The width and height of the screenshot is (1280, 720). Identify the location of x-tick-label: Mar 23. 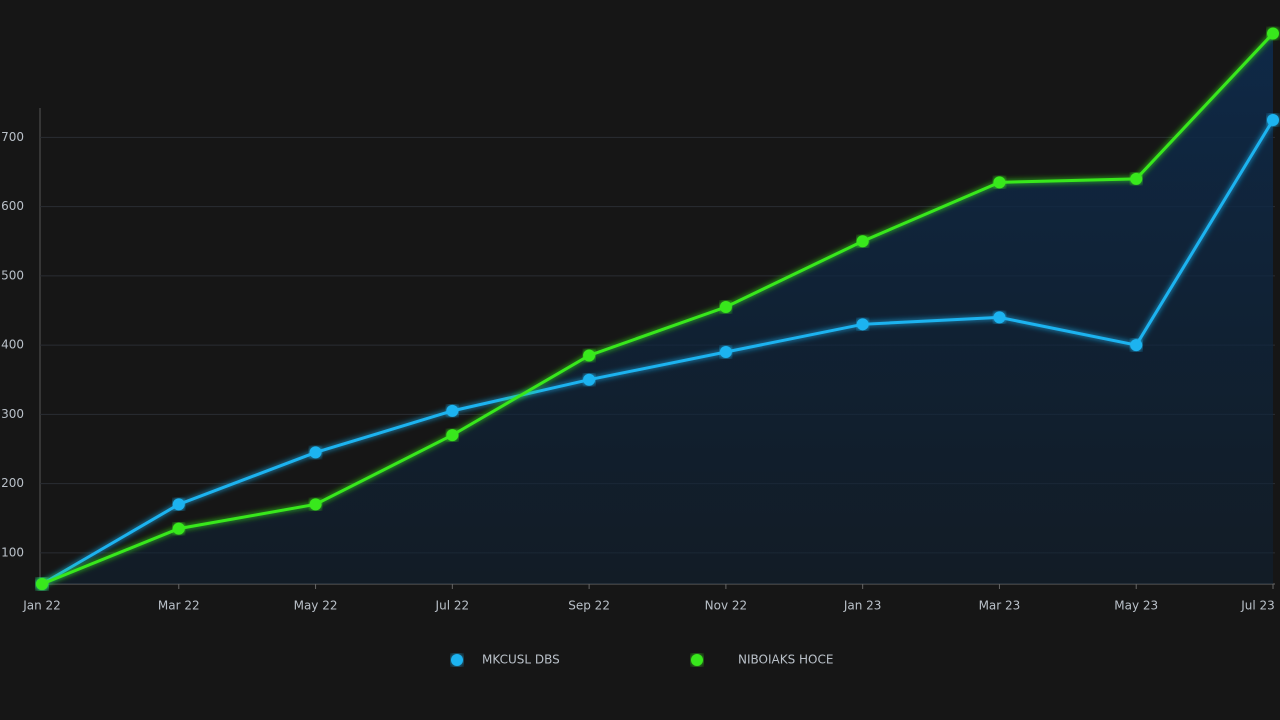
(1000, 606).